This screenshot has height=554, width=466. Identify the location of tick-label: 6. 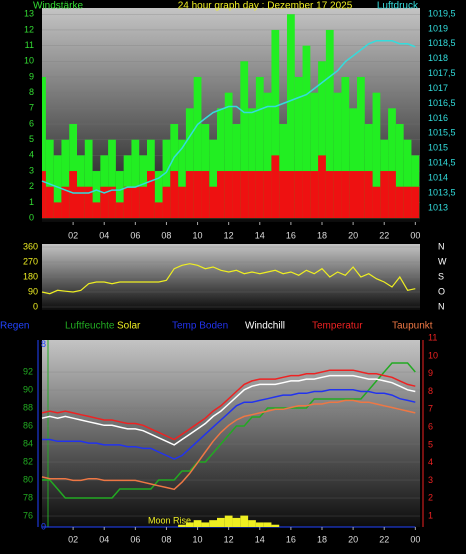
(430, 426).